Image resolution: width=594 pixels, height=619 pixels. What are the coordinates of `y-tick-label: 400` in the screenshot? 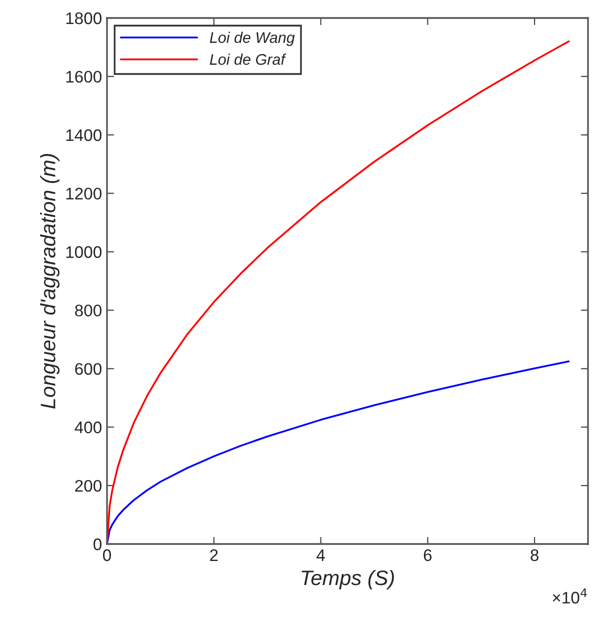 It's located at (88, 428).